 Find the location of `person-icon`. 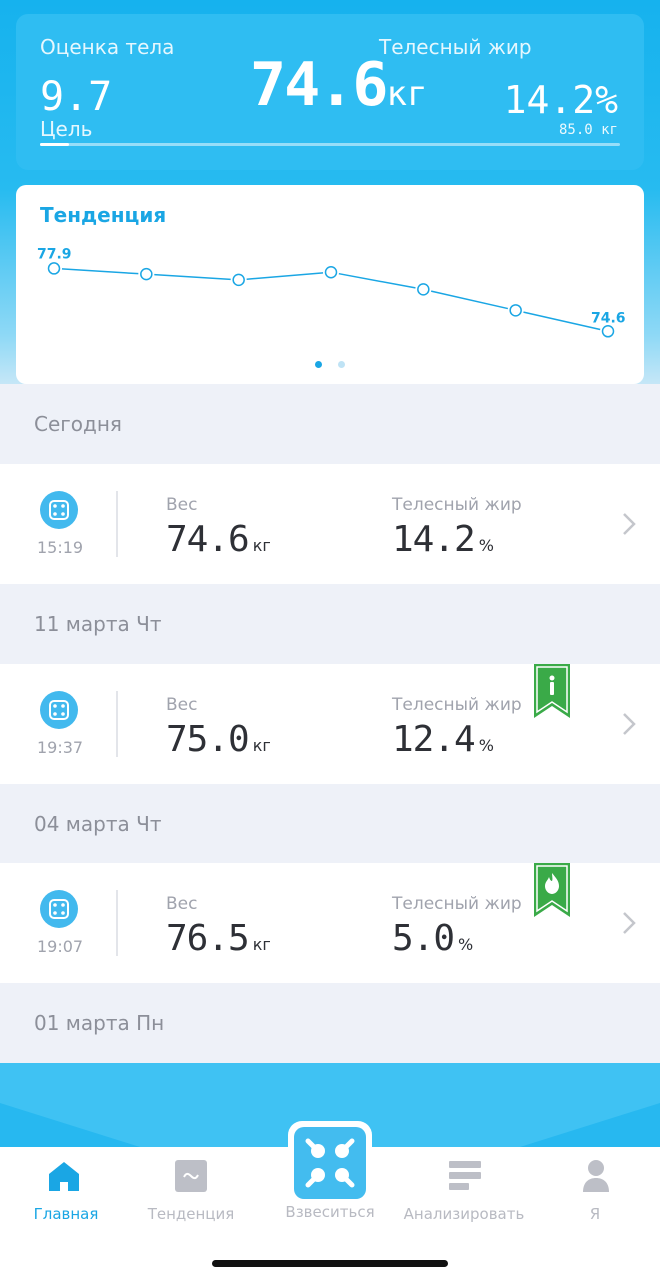

person-icon is located at coordinates (552, 691).